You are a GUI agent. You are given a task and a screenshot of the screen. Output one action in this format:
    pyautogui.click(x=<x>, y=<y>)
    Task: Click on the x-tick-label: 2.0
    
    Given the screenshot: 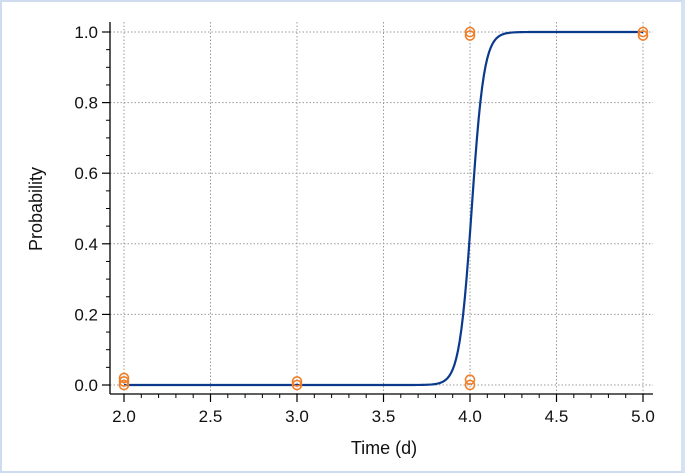 What is the action you would take?
    pyautogui.click(x=124, y=416)
    